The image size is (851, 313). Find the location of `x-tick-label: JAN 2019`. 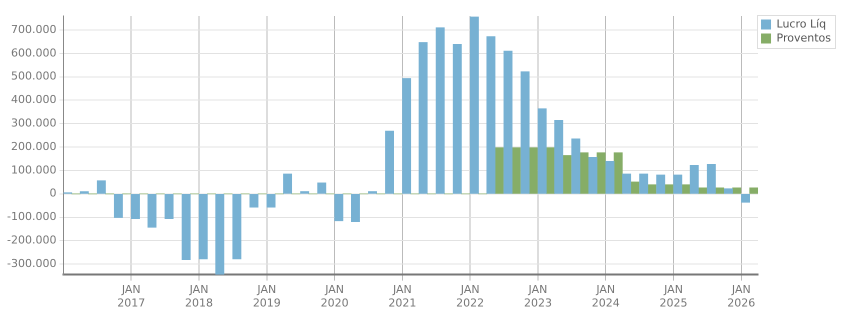

x-tick-label: JAN 2019 is located at coordinates (266, 296).